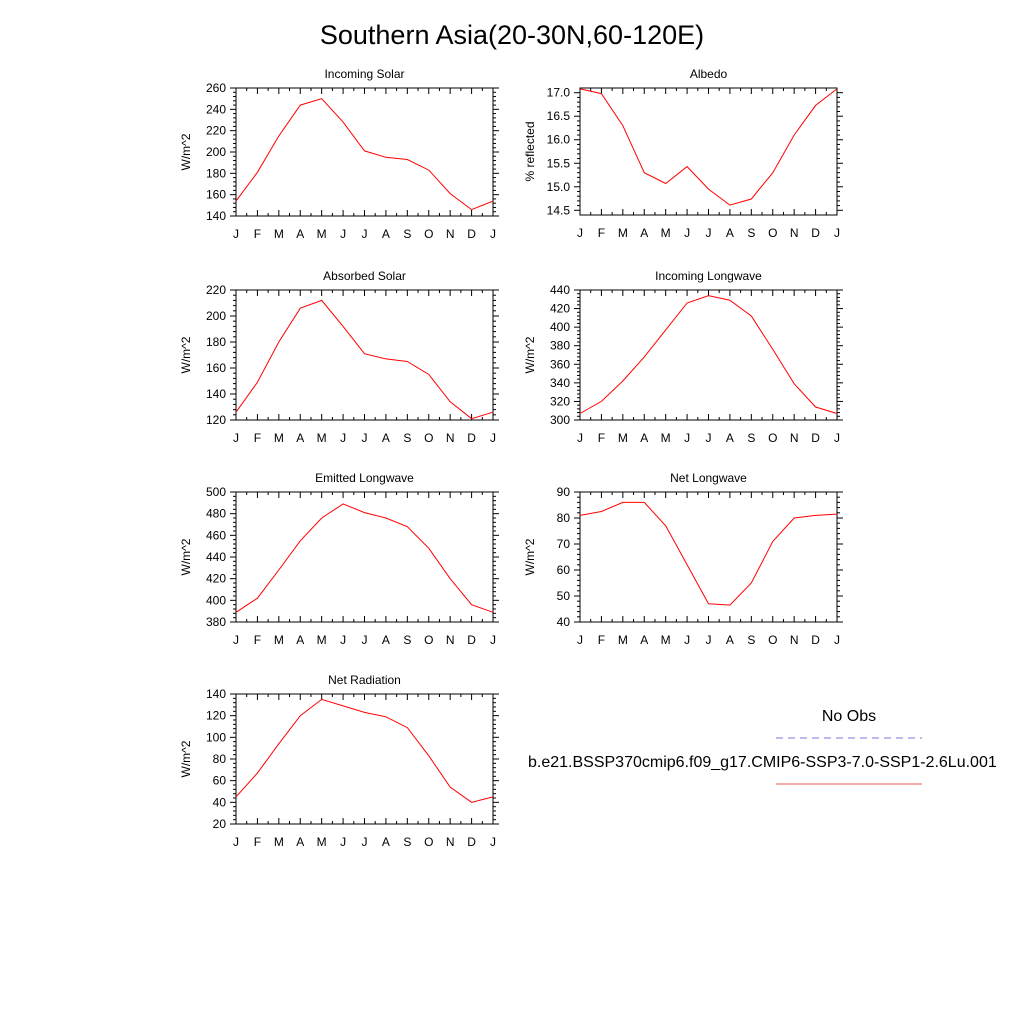 The width and height of the screenshot is (1024, 1024). Describe the element at coordinates (512, 35) in the screenshot. I see `page-title: Southern Asia(20-30N,60-120E)` at that location.